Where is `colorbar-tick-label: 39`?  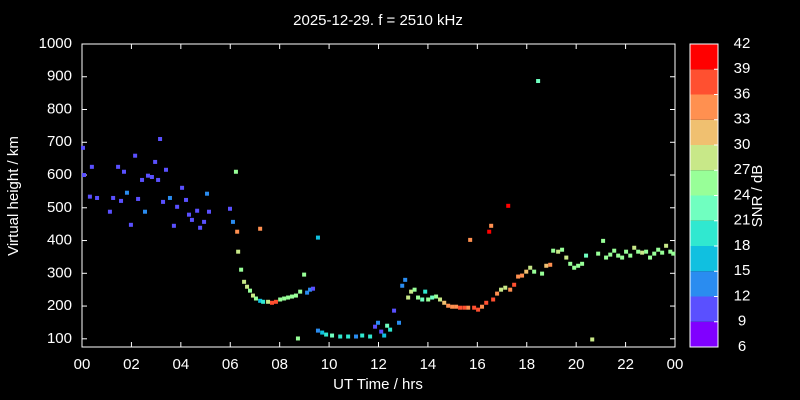
colorbar-tick-label: 39 is located at coordinates (742, 68).